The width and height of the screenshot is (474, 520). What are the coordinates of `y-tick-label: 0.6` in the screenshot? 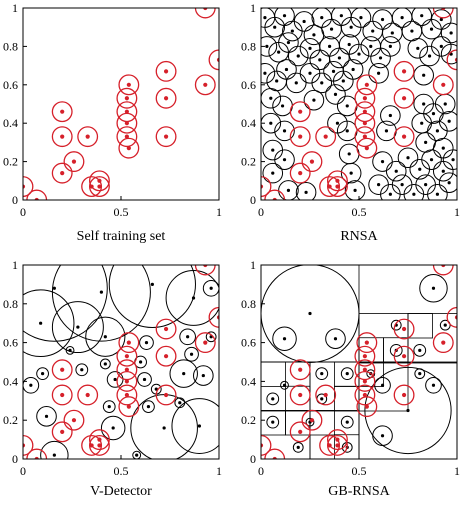 It's located at (248, 85).